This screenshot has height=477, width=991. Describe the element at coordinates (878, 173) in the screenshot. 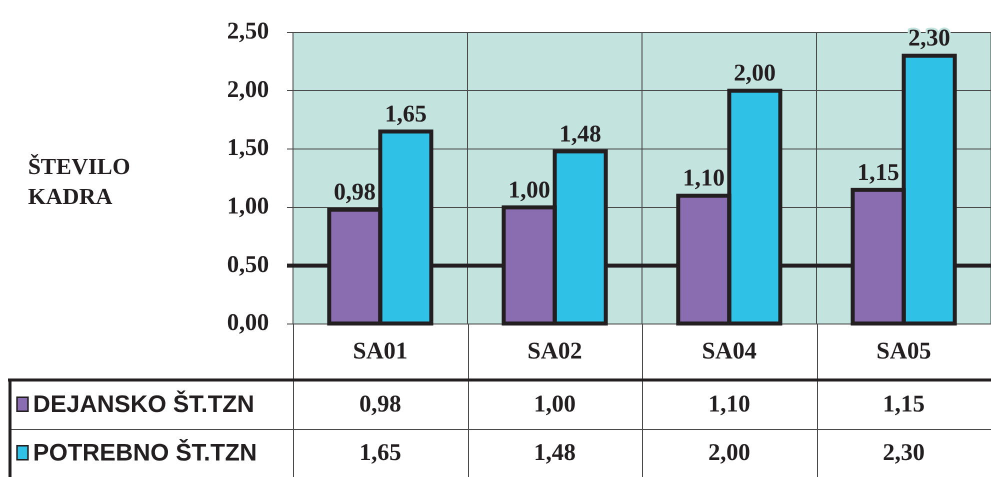

I see `text: 1,15` at that location.